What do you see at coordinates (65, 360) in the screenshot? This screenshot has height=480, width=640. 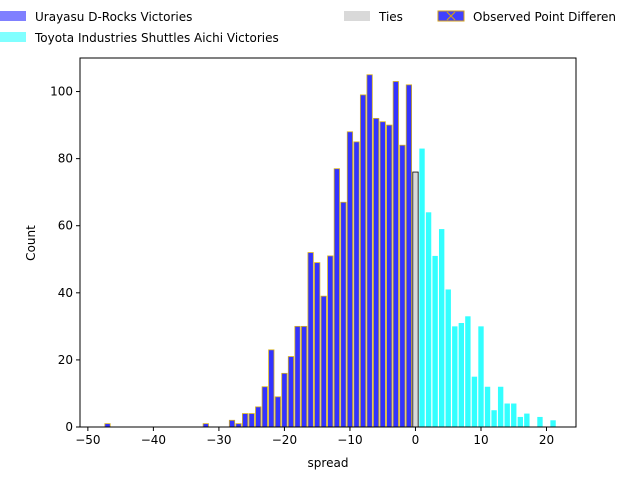 I see `y-tick-label: 20` at bounding box center [65, 360].